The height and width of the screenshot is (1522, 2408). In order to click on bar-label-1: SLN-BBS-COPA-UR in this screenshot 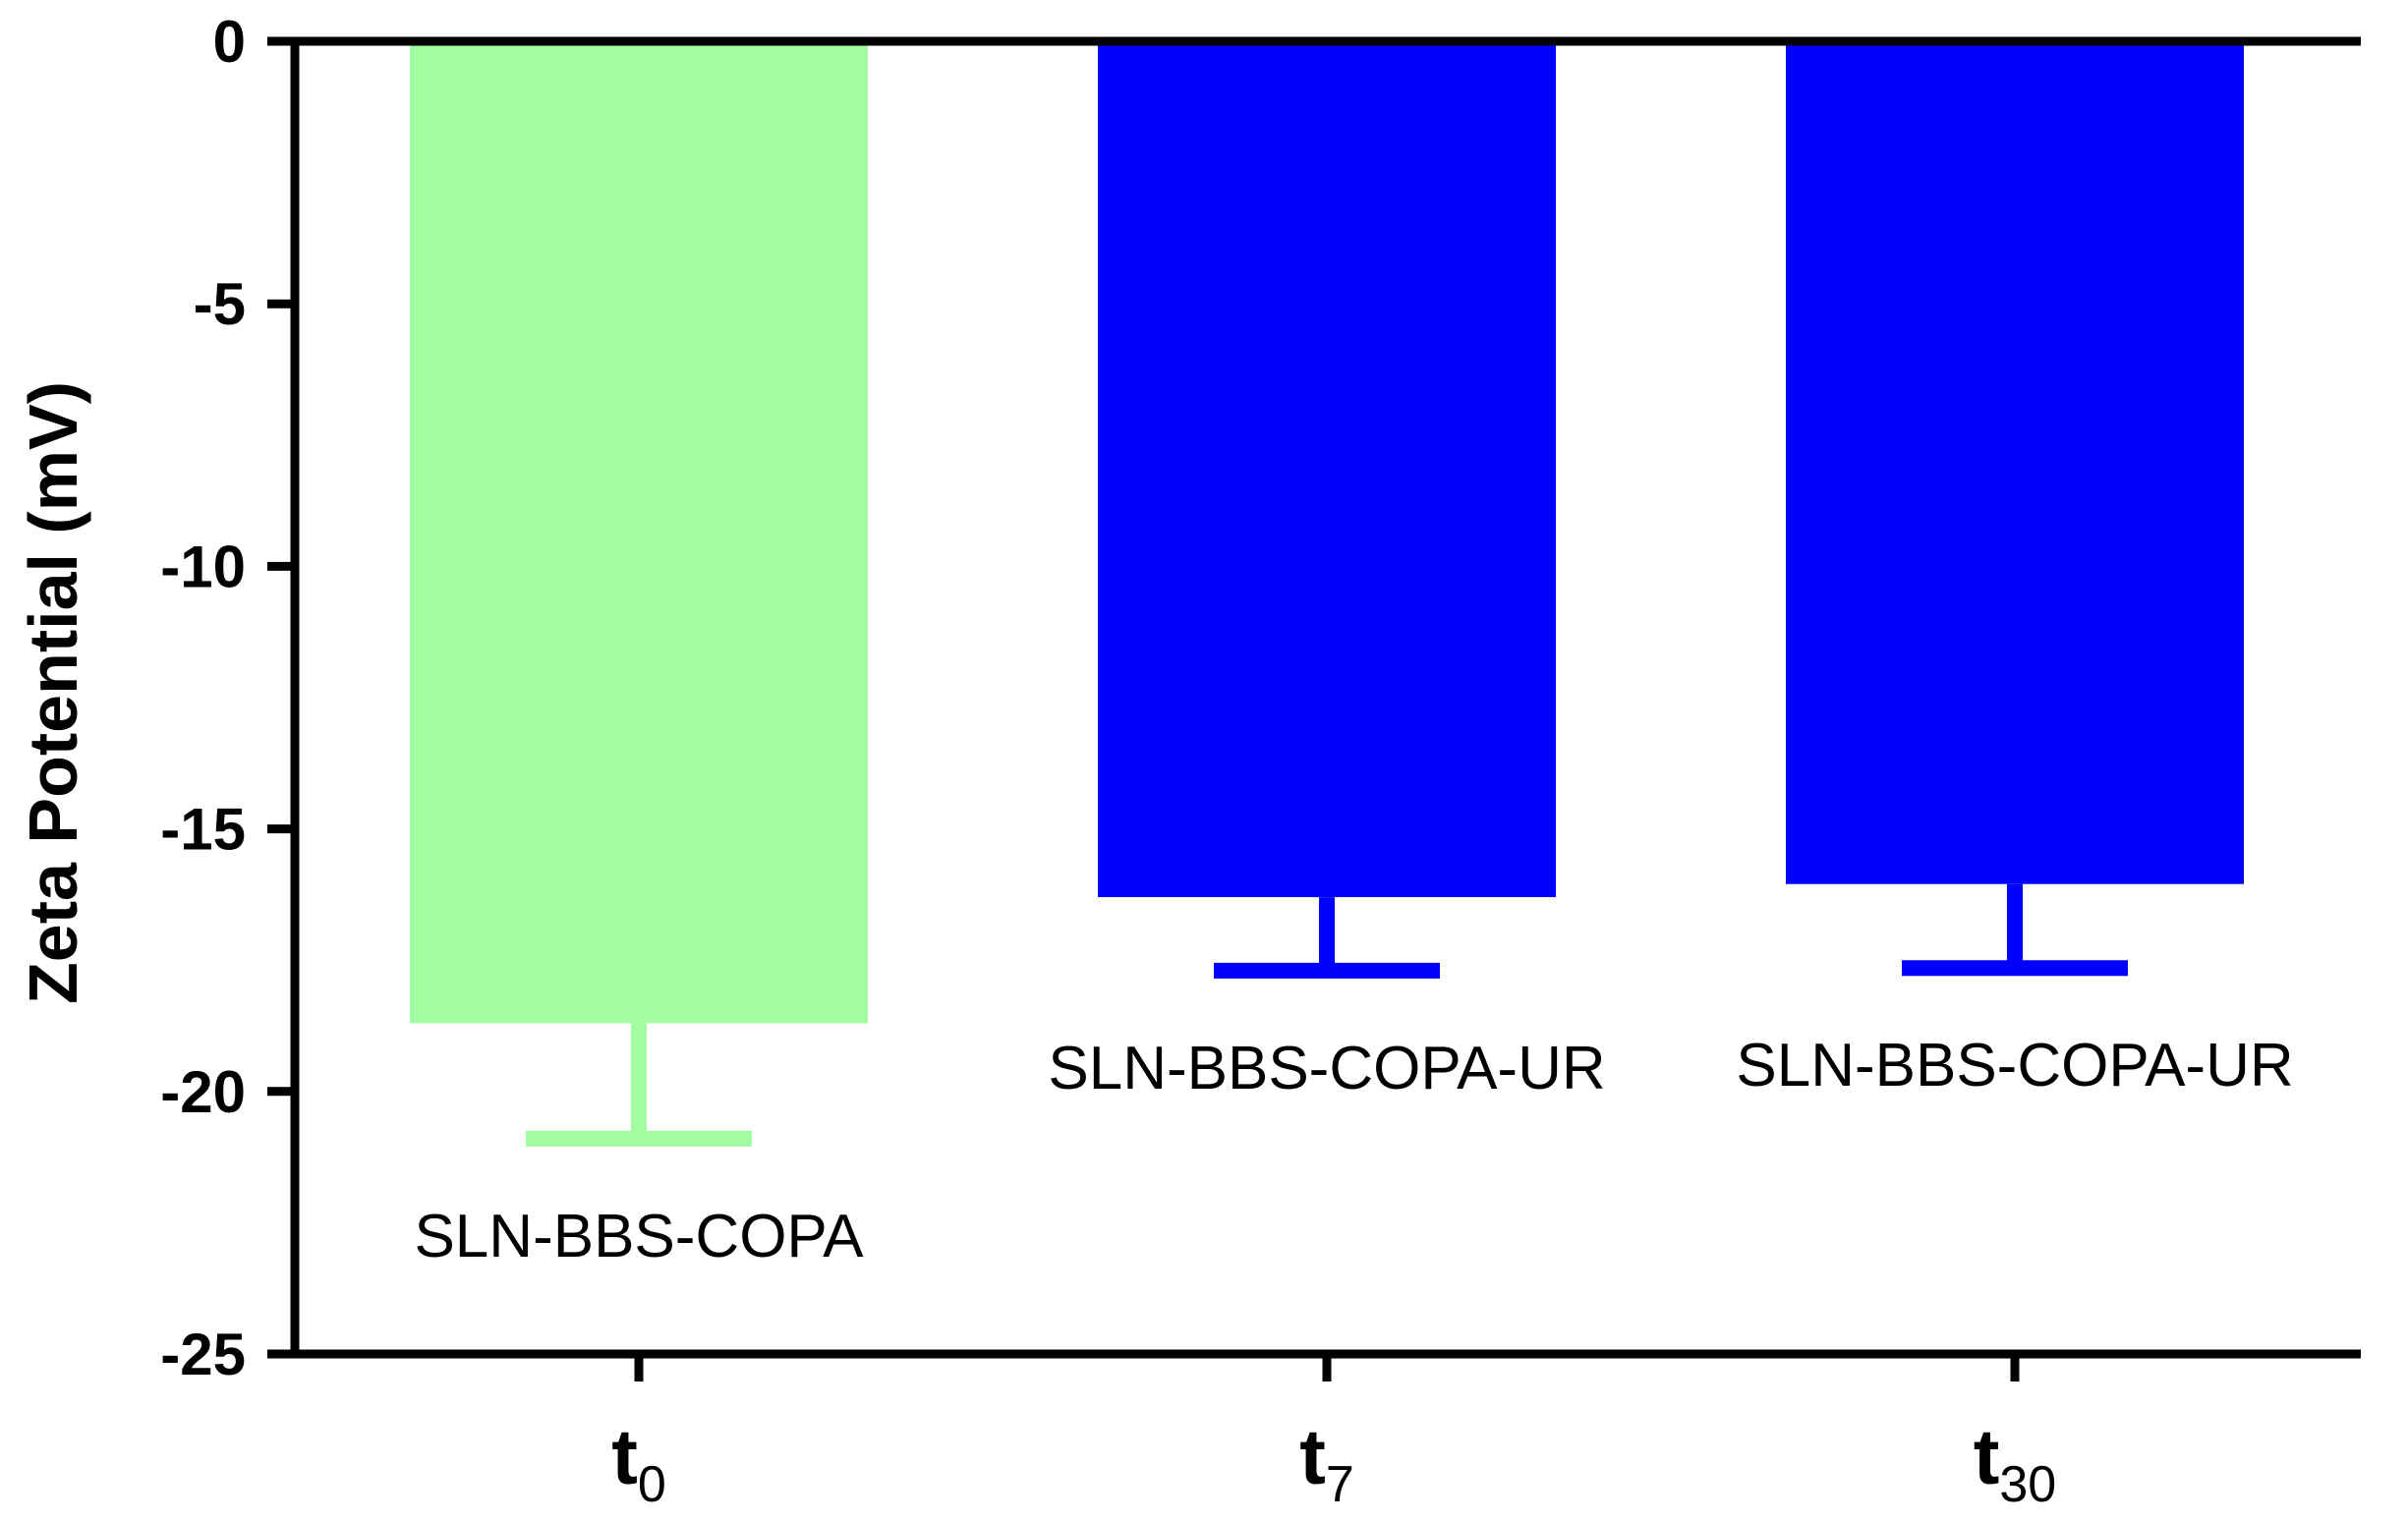, I will do `click(1327, 1068)`.